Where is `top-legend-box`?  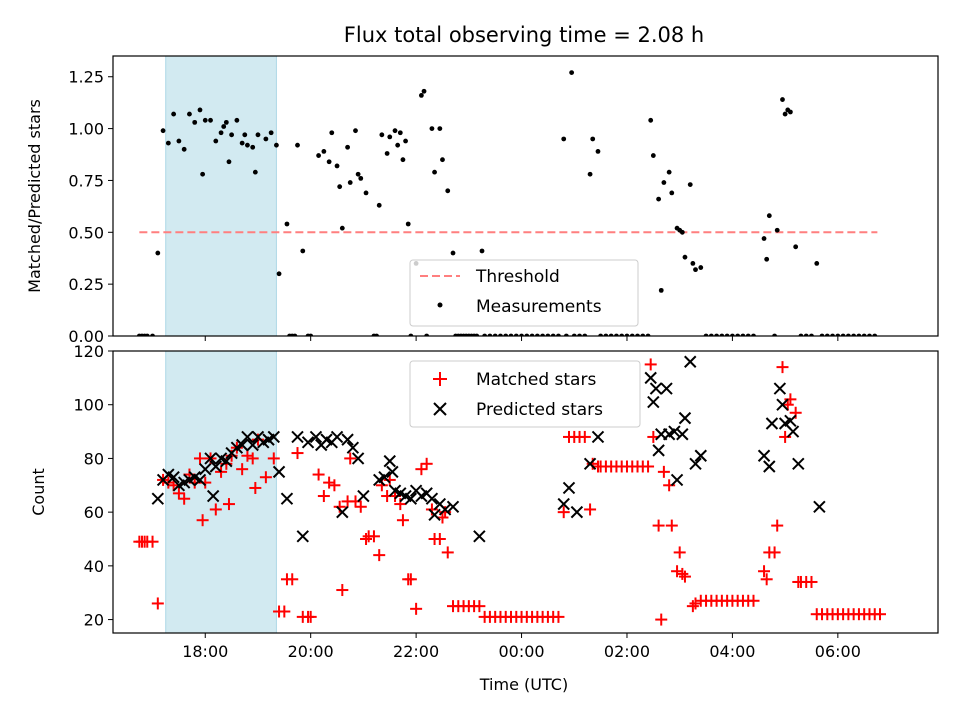
top-legend-box is located at coordinates (524, 293).